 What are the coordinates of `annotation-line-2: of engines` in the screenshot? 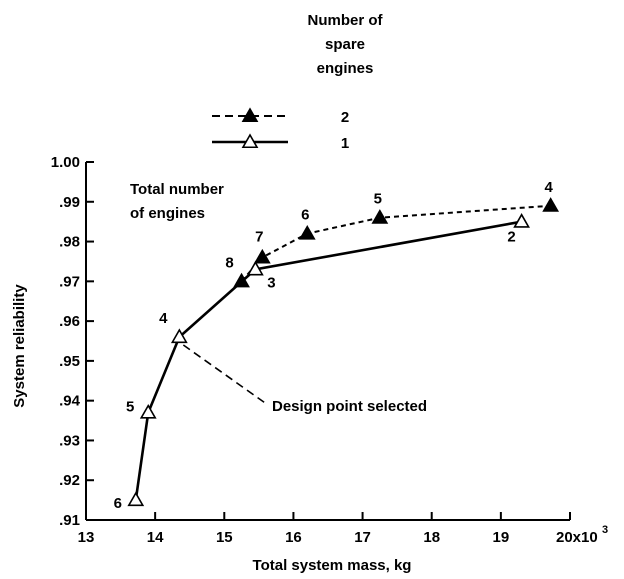 It's located at (167, 213).